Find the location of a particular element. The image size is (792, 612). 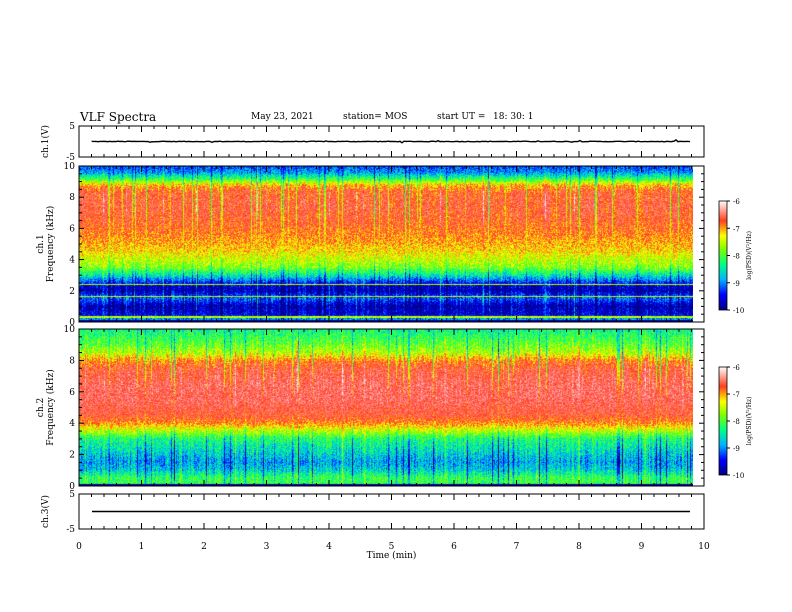

ch3-wave-ylabel: ch.3(V) is located at coordinates (45, 511).